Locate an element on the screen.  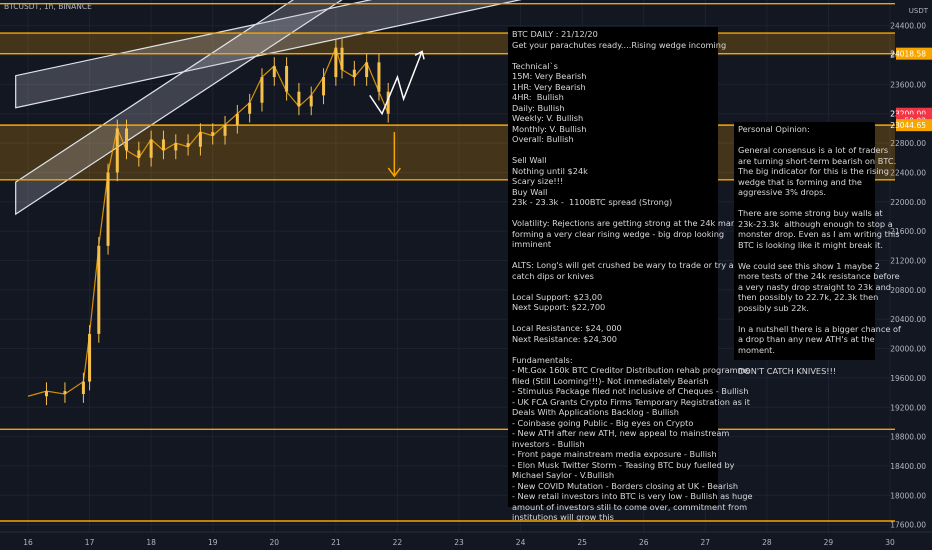
note-line: 15M: Very Bearish is located at coordinates (549, 76).